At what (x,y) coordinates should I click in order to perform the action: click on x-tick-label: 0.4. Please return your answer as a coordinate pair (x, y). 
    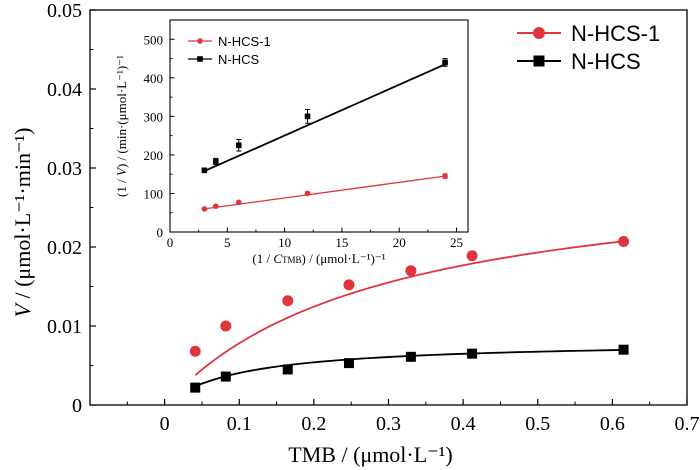
    Looking at the image, I should click on (463, 424).